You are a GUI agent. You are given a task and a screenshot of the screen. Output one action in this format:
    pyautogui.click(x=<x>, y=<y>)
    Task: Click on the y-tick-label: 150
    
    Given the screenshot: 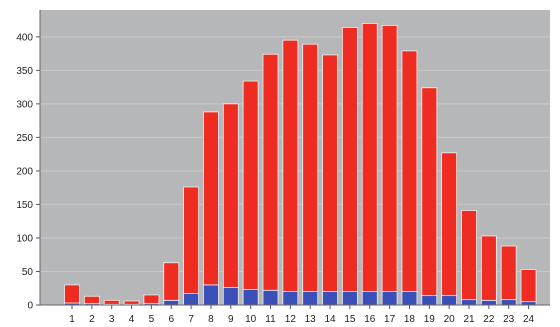 What is the action you would take?
    pyautogui.click(x=24, y=205)
    